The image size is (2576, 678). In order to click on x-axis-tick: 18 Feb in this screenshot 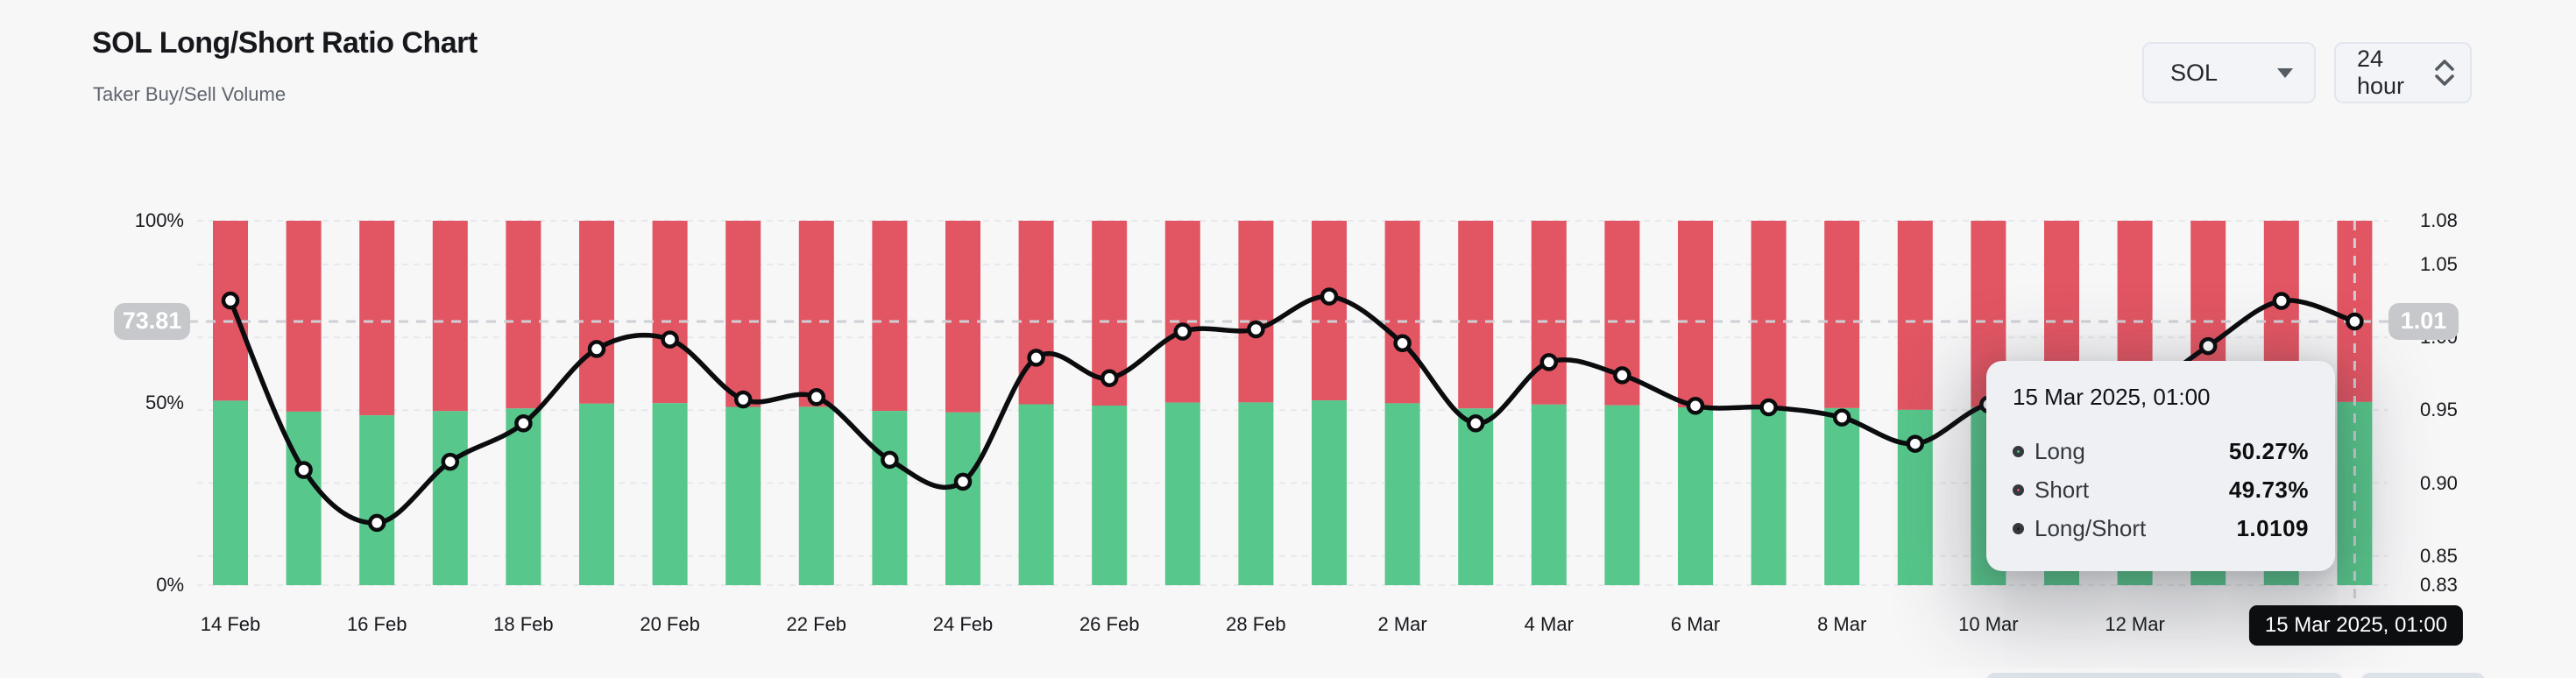, I will do `click(523, 624)`.